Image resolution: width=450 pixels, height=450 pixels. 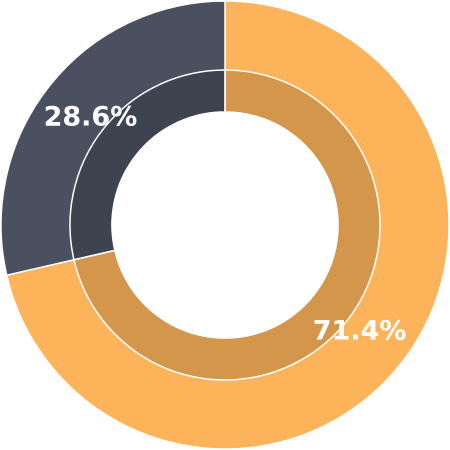 I want to click on value-label: 71.4%, so click(x=360, y=331).